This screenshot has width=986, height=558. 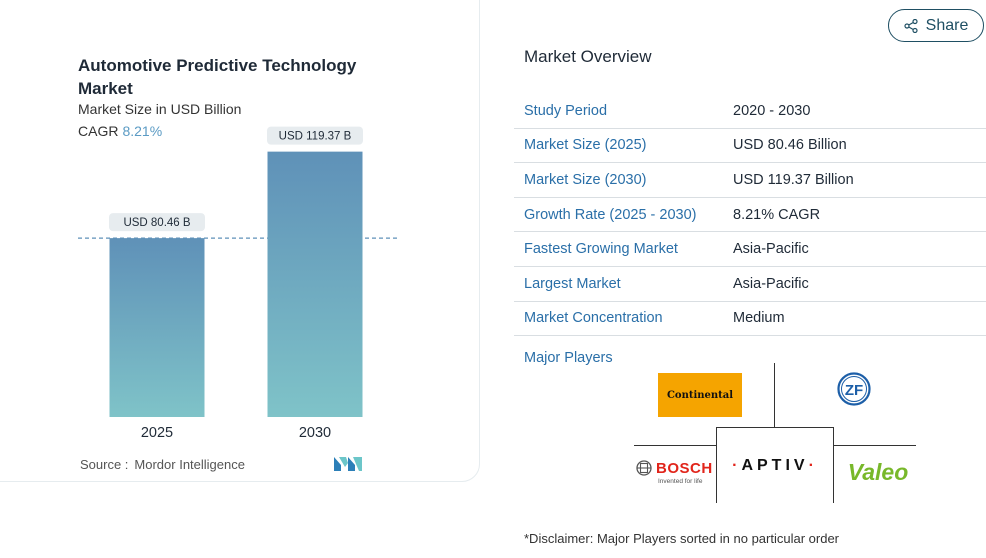 I want to click on table-row: Study Period 2020 - 2030, so click(x=750, y=111).